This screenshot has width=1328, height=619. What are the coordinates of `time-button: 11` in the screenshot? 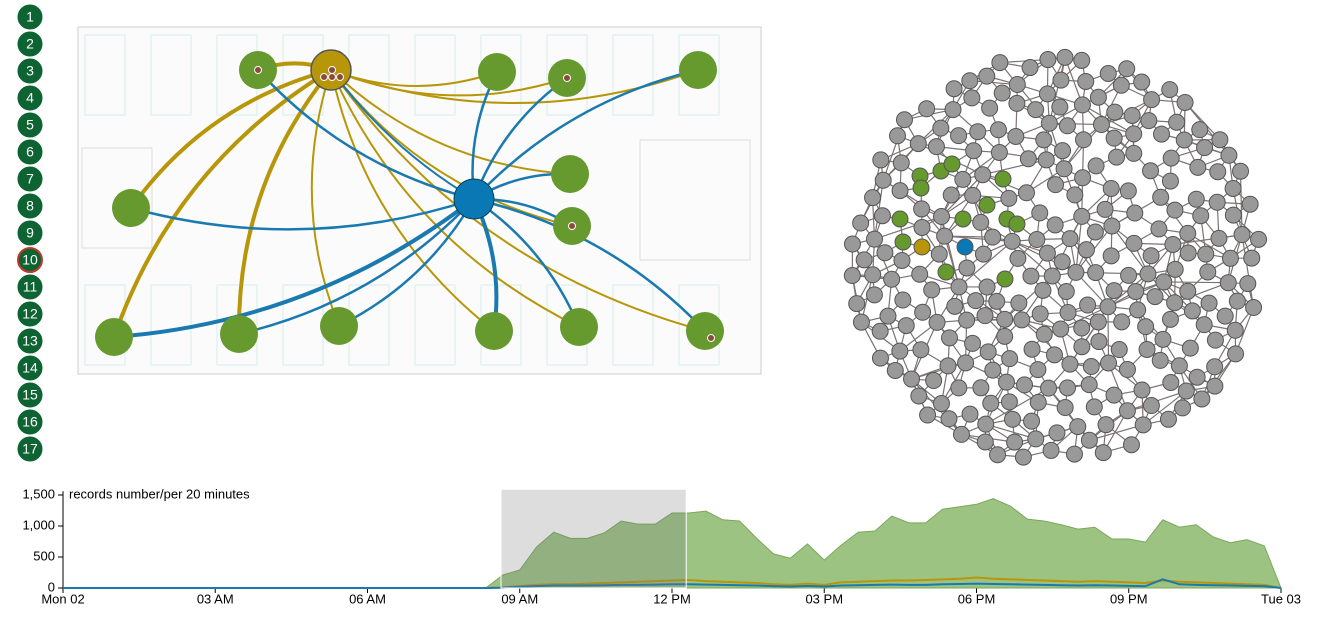 It's located at (30, 287).